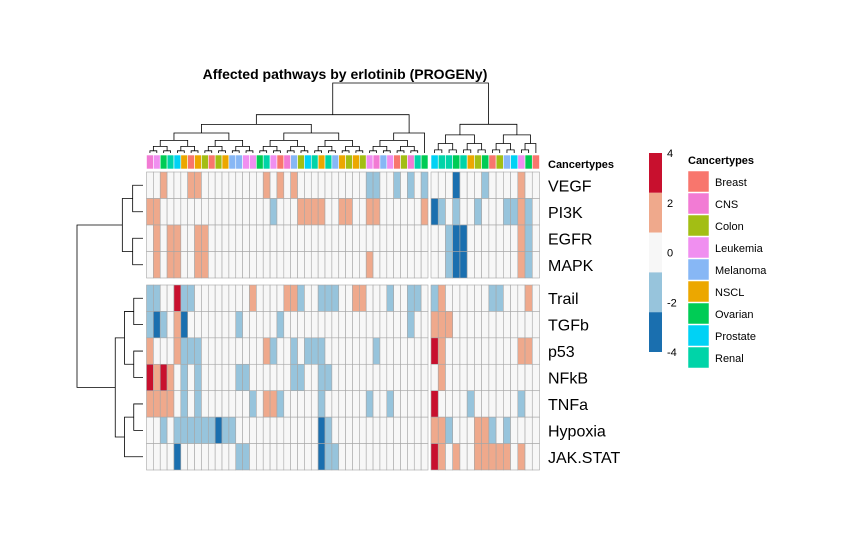 This screenshot has height=539, width=865. Describe the element at coordinates (672, 303) in the screenshot. I see `legend-tick-label: -2` at that location.